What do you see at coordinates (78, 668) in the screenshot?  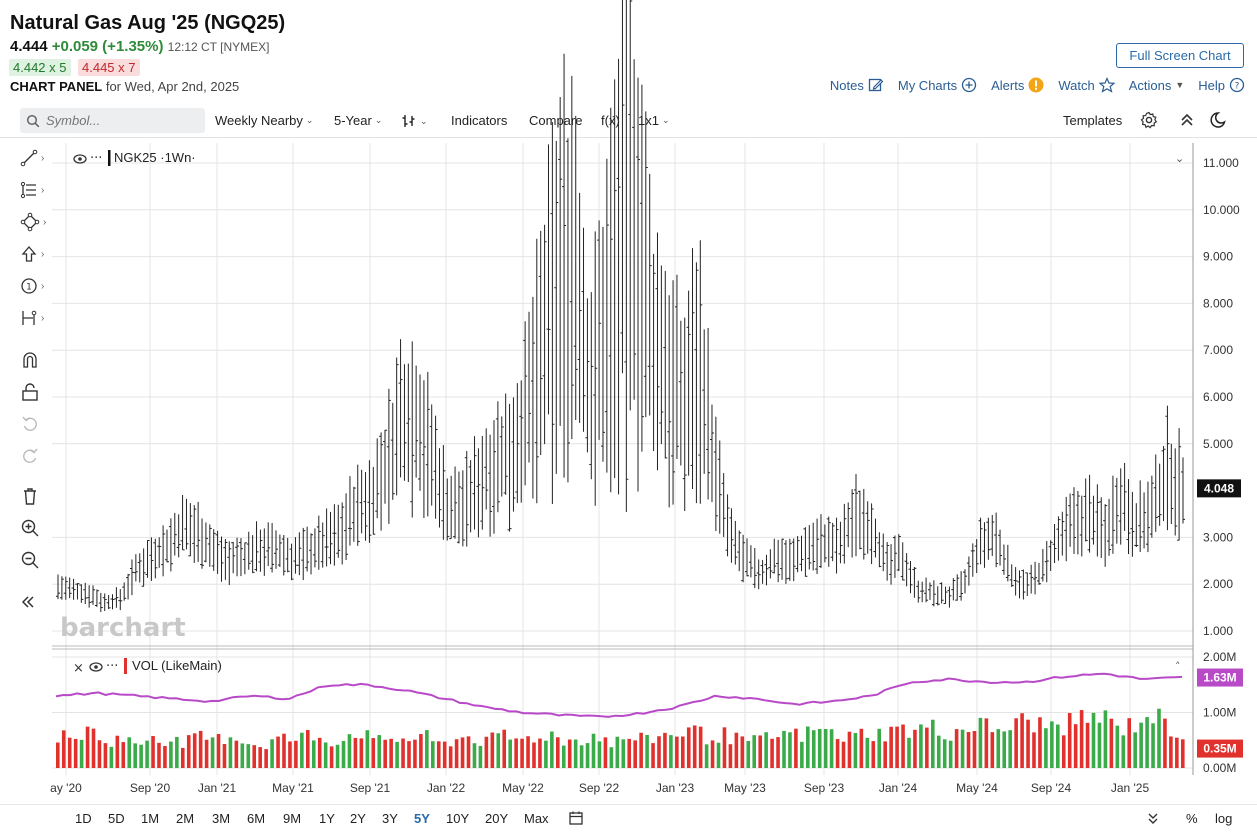 I see `close-icon: ×` at bounding box center [78, 668].